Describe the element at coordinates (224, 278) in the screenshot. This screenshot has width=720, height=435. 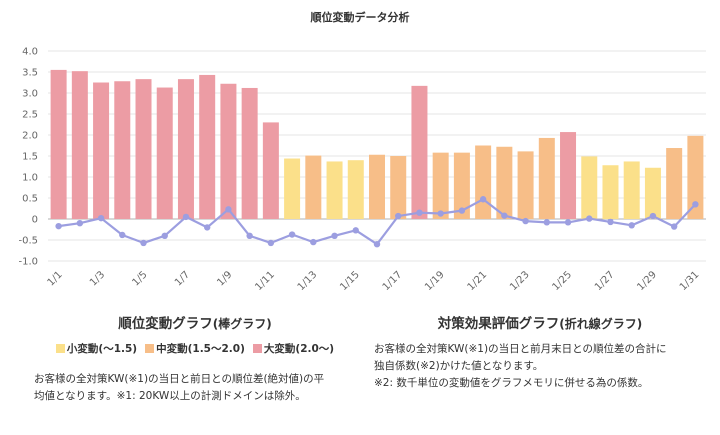
I see `x-tick-label: 1/9` at that location.